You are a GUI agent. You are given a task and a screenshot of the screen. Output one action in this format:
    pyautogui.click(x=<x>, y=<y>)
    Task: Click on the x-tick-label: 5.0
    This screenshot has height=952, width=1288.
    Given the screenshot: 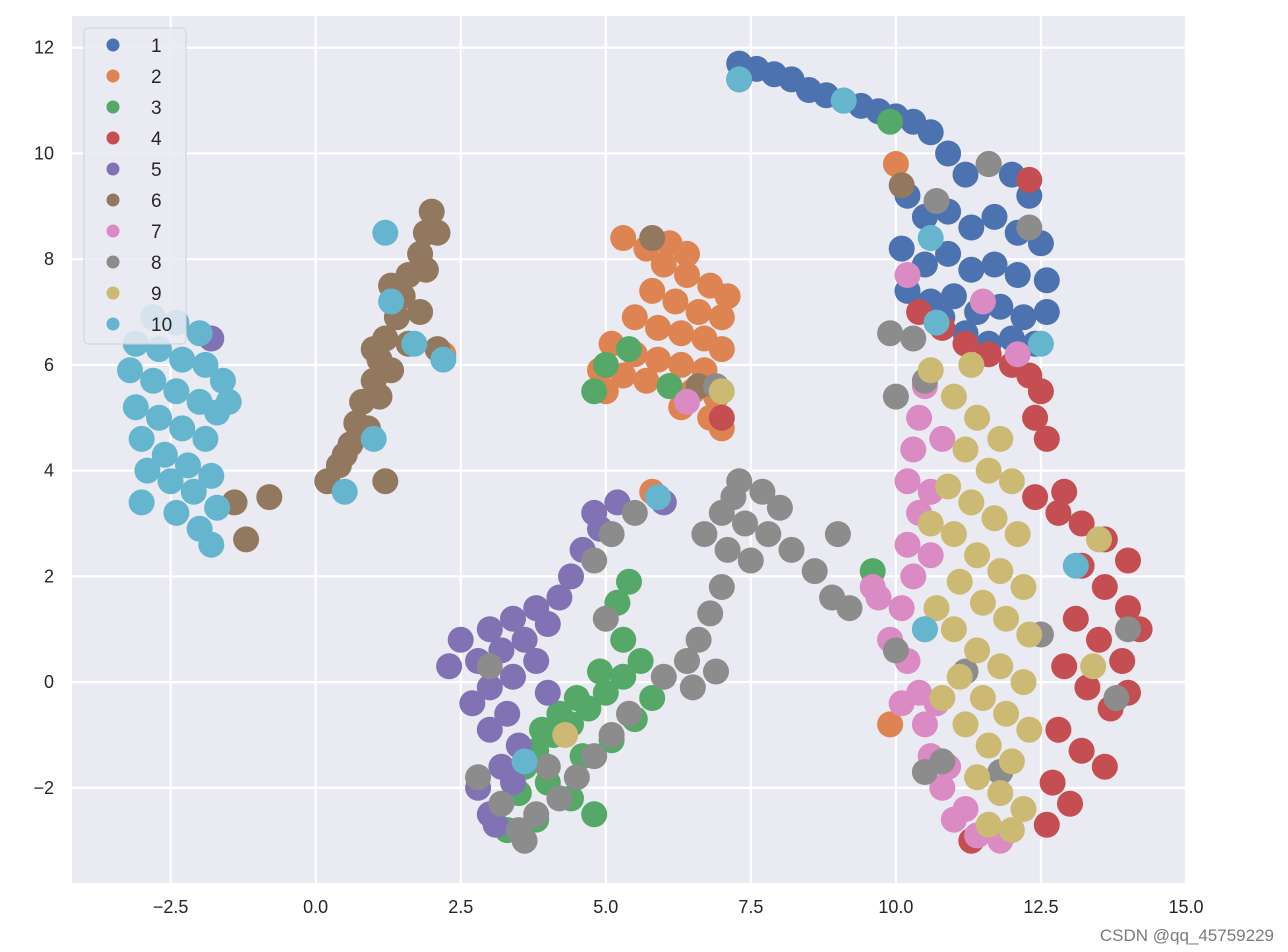 What is the action you would take?
    pyautogui.click(x=605, y=907)
    